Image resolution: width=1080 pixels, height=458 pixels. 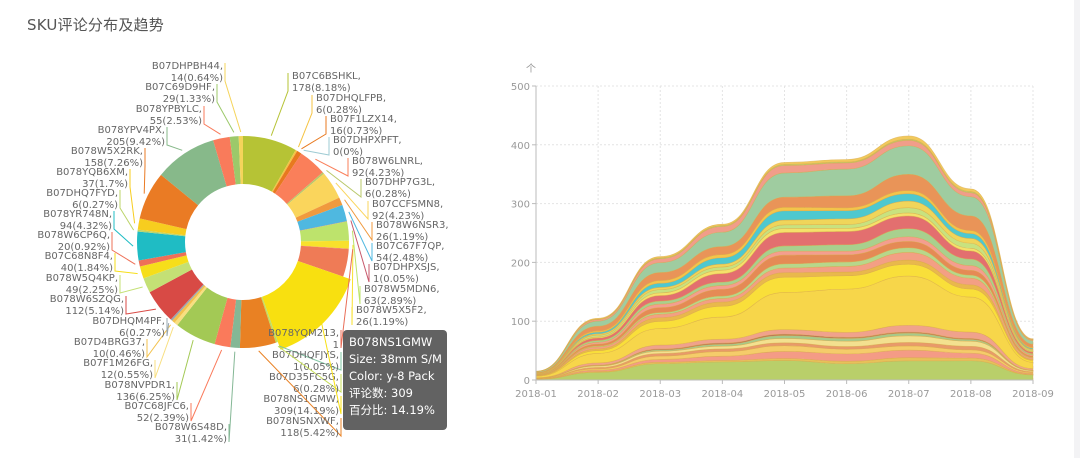 I want to click on pie-label-value: 63(2.89%), so click(x=390, y=301).